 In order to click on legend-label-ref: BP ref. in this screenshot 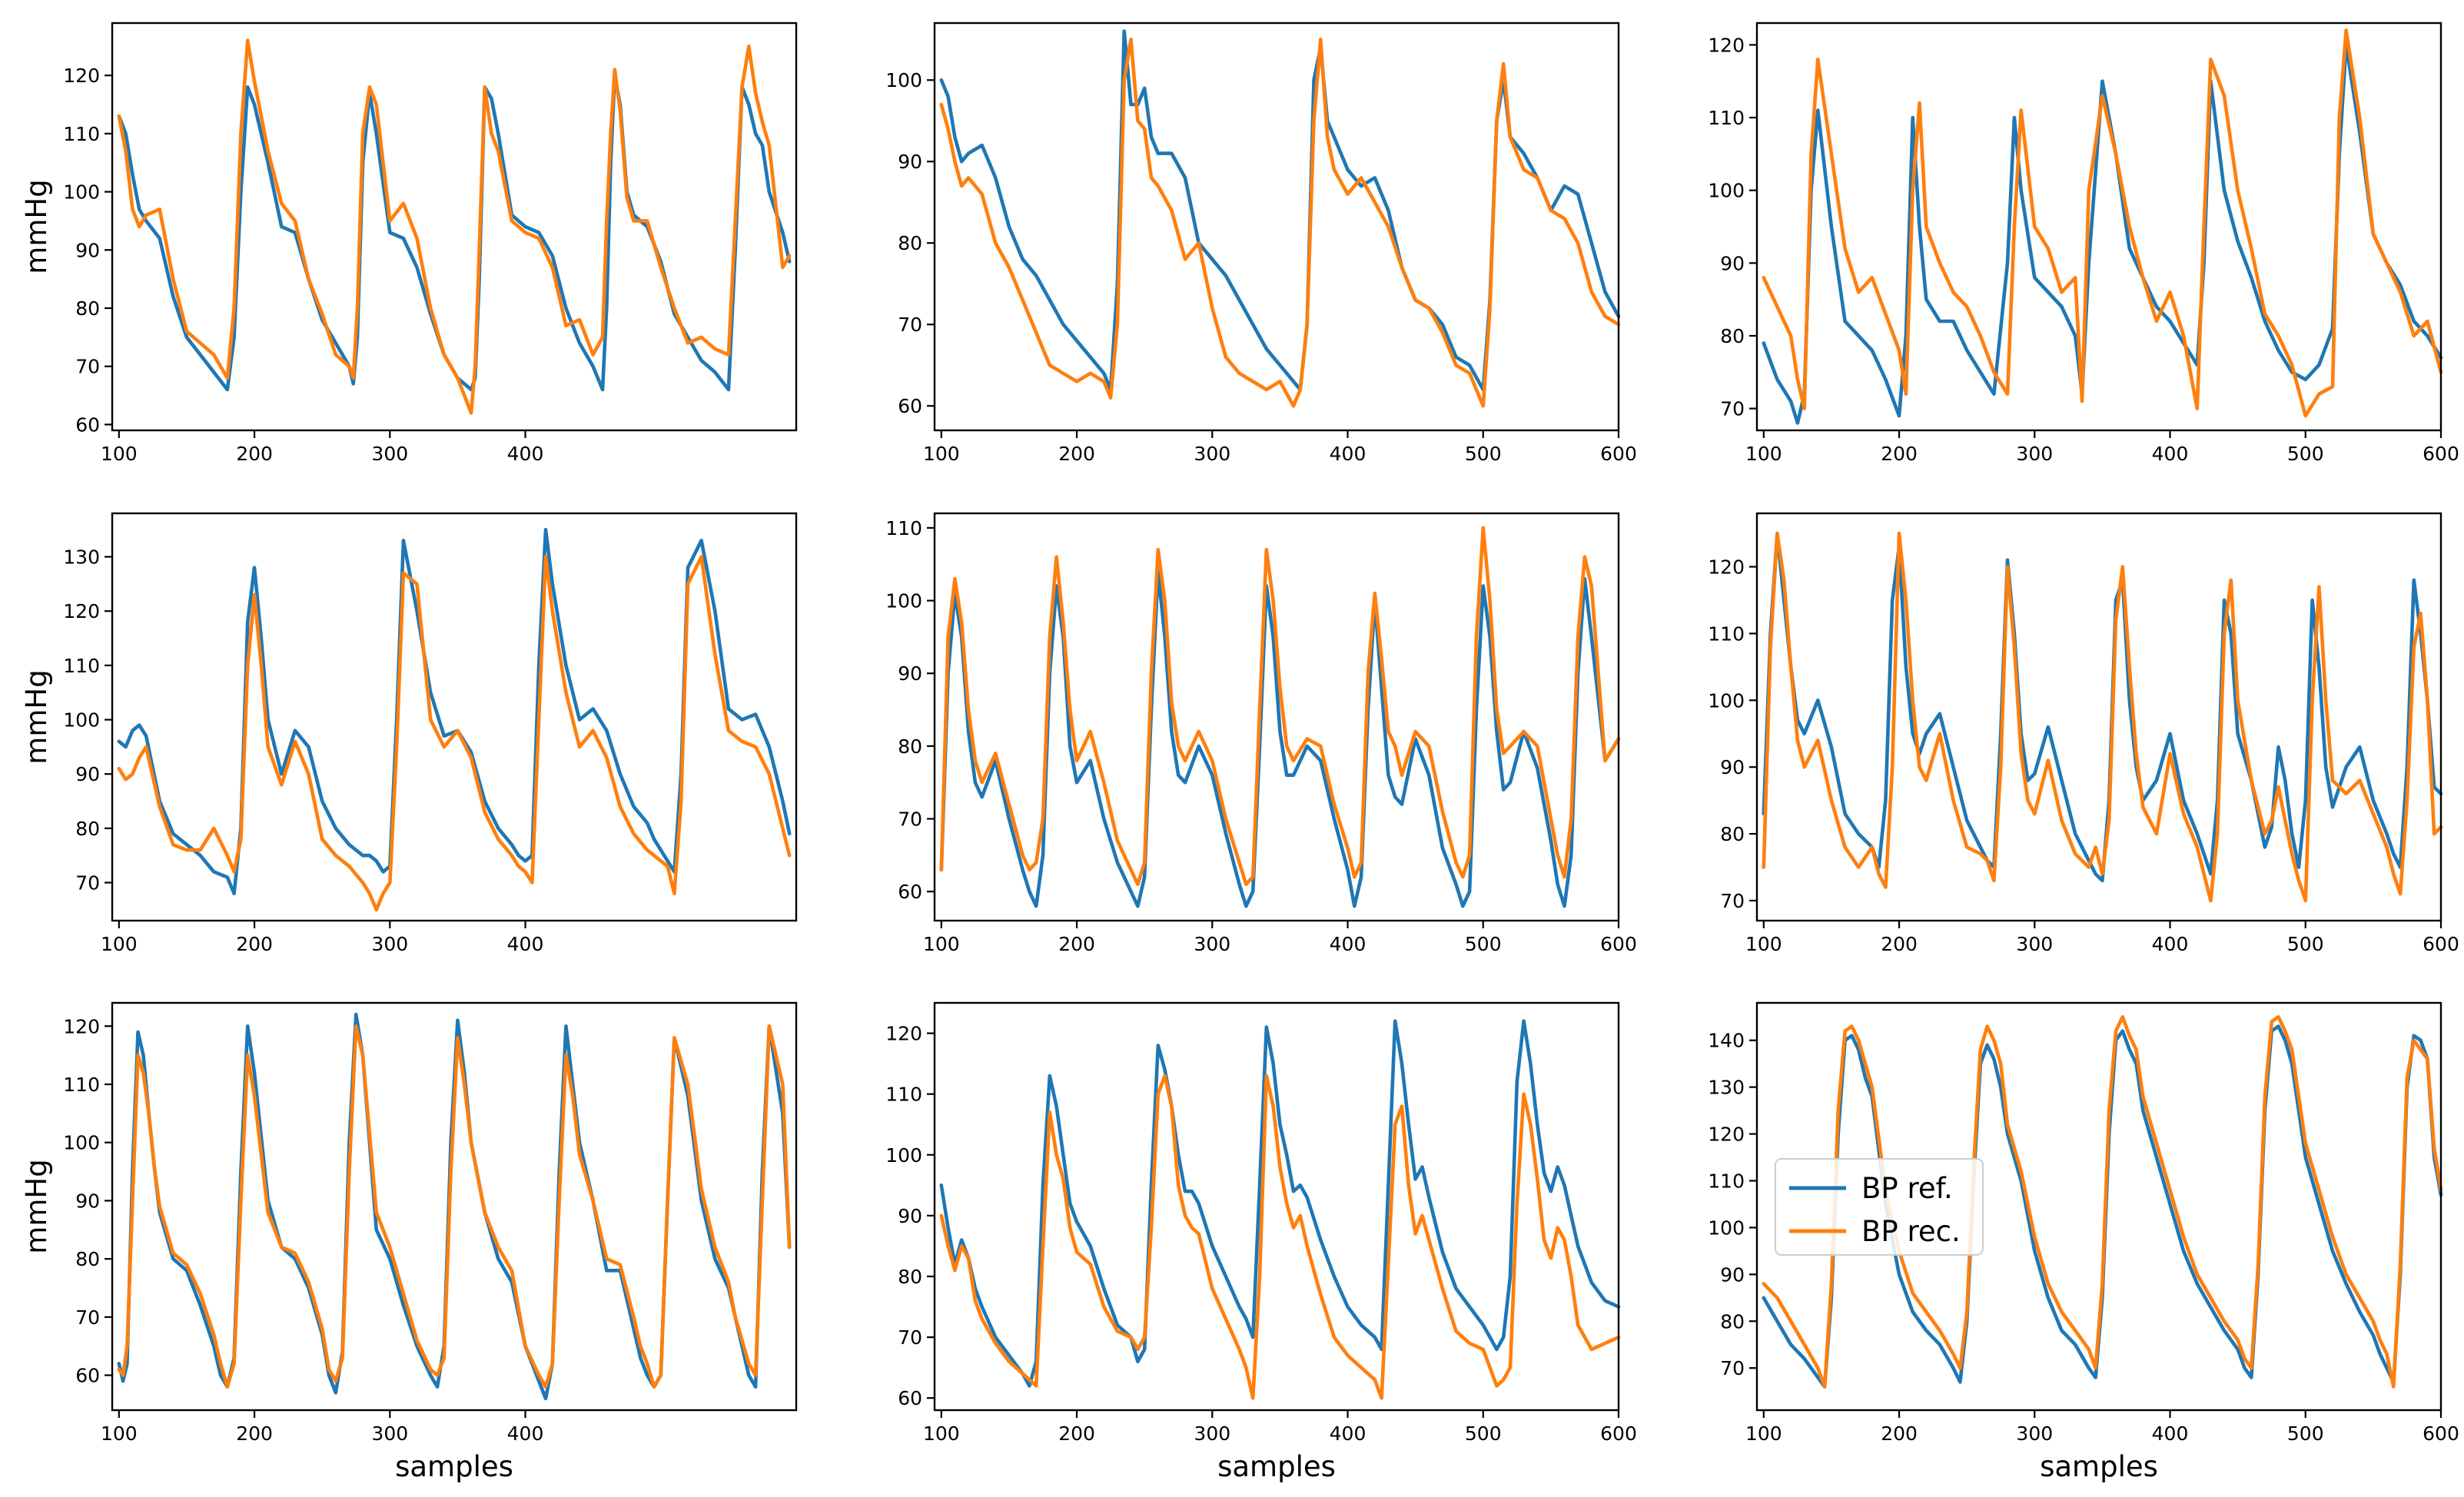, I will do `click(1907, 1188)`.